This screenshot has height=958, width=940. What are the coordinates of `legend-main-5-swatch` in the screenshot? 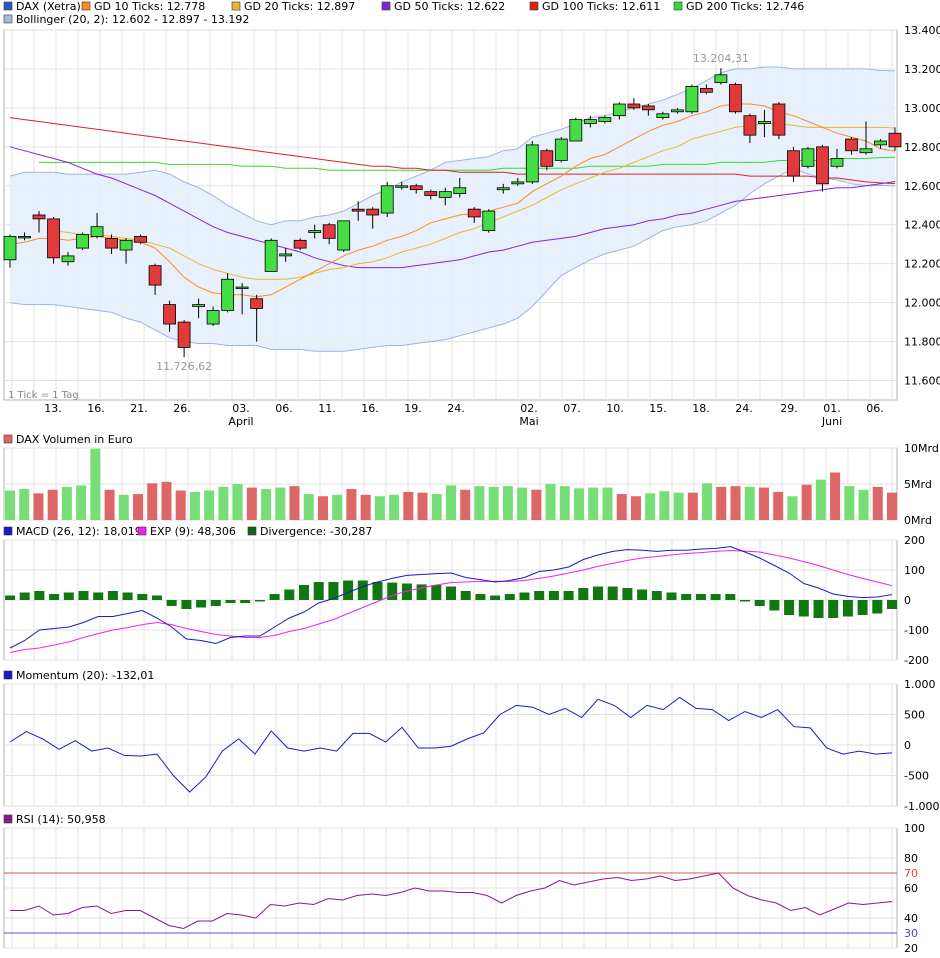 It's located at (678, 6).